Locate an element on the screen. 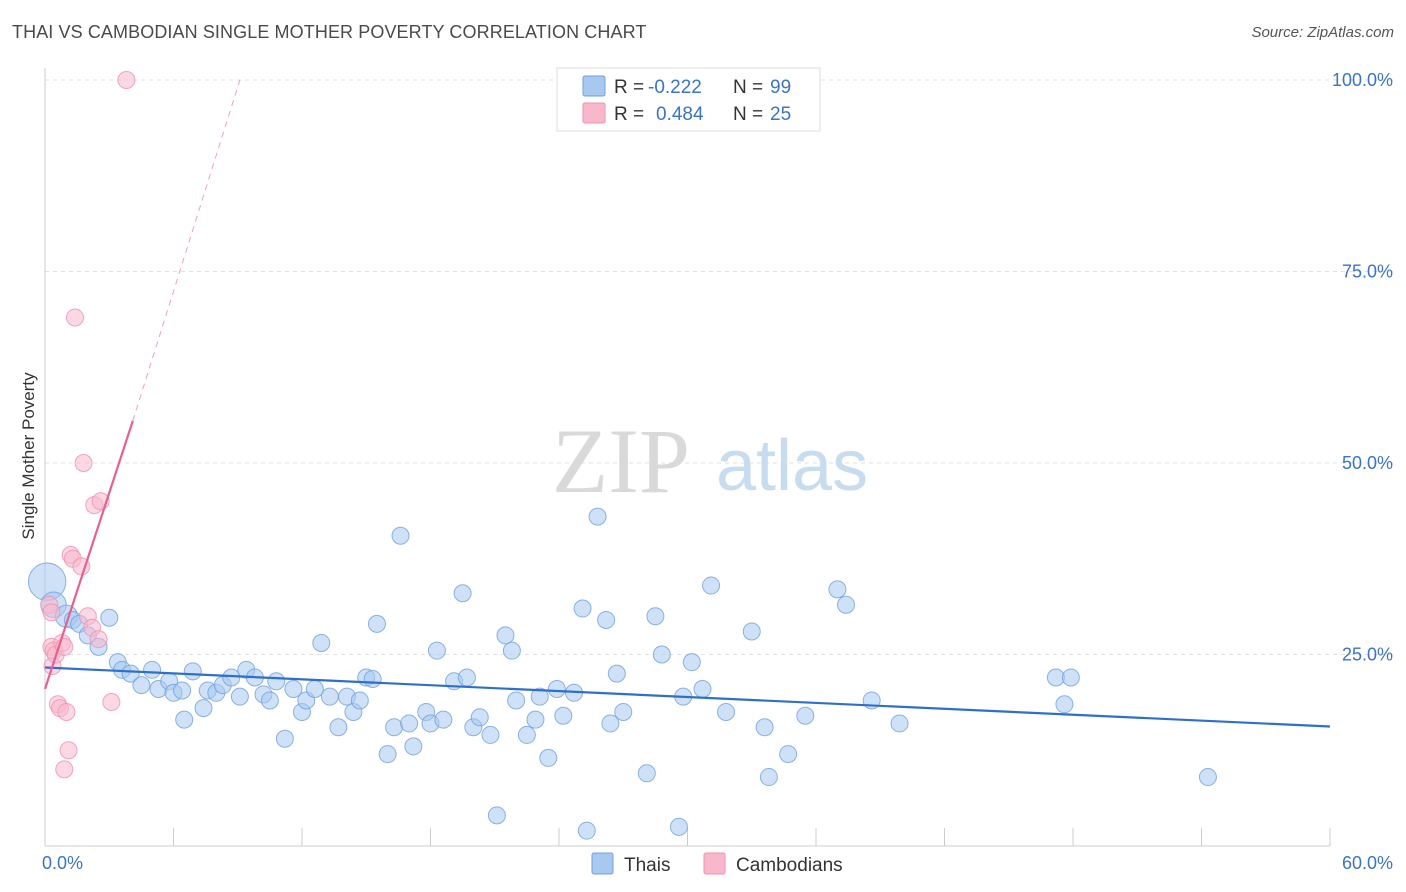 This screenshot has width=1406, height=892. legend-r-label-thais: R = is located at coordinates (629, 87).